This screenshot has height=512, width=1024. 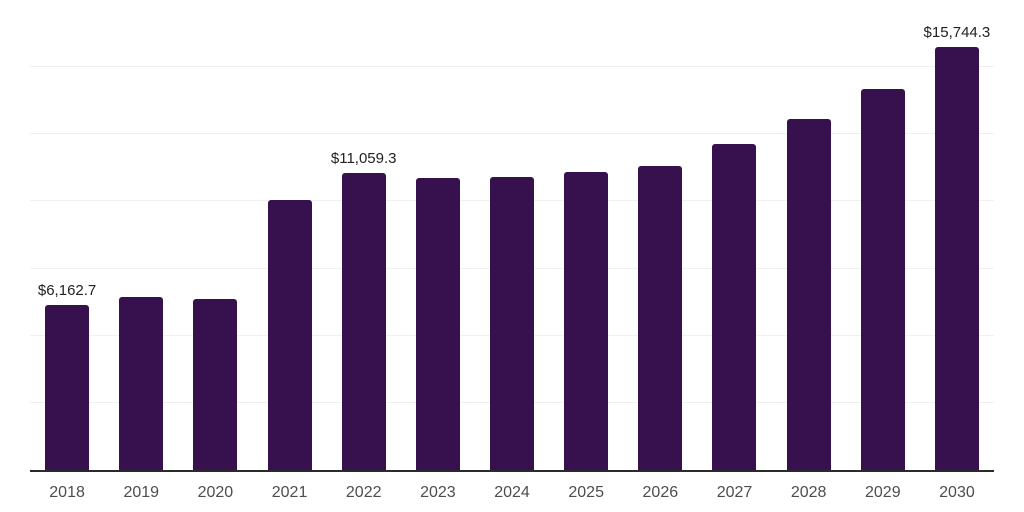 What do you see at coordinates (586, 492) in the screenshot?
I see `x-axis-label-2025: 2025` at bounding box center [586, 492].